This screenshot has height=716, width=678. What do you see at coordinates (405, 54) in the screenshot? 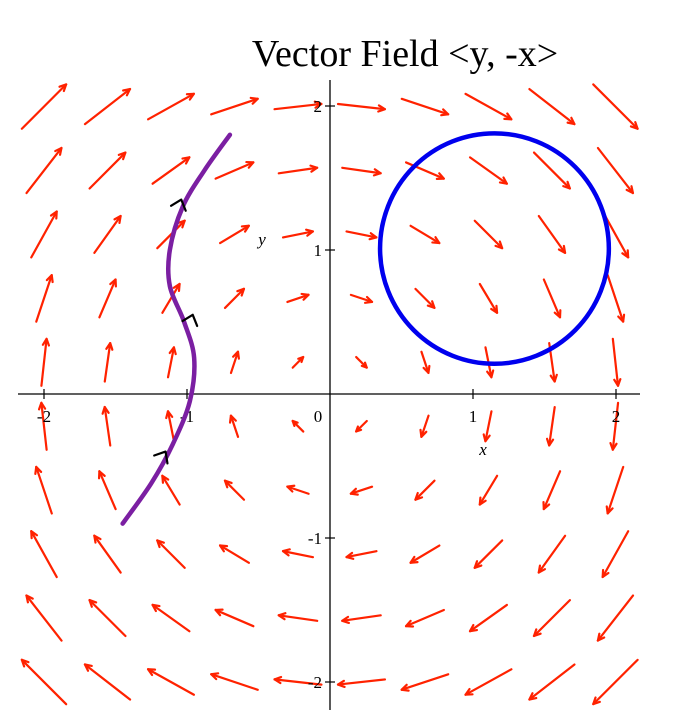
I see `chart-title: Vector Field <y, -x>` at bounding box center [405, 54].